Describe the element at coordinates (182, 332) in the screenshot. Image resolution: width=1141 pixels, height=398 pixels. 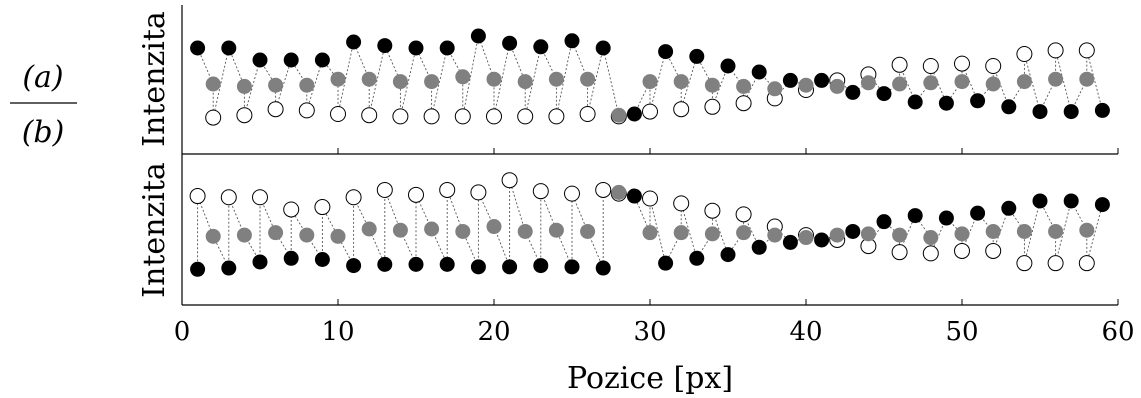
I see `x-tick-label-0: 0` at that location.